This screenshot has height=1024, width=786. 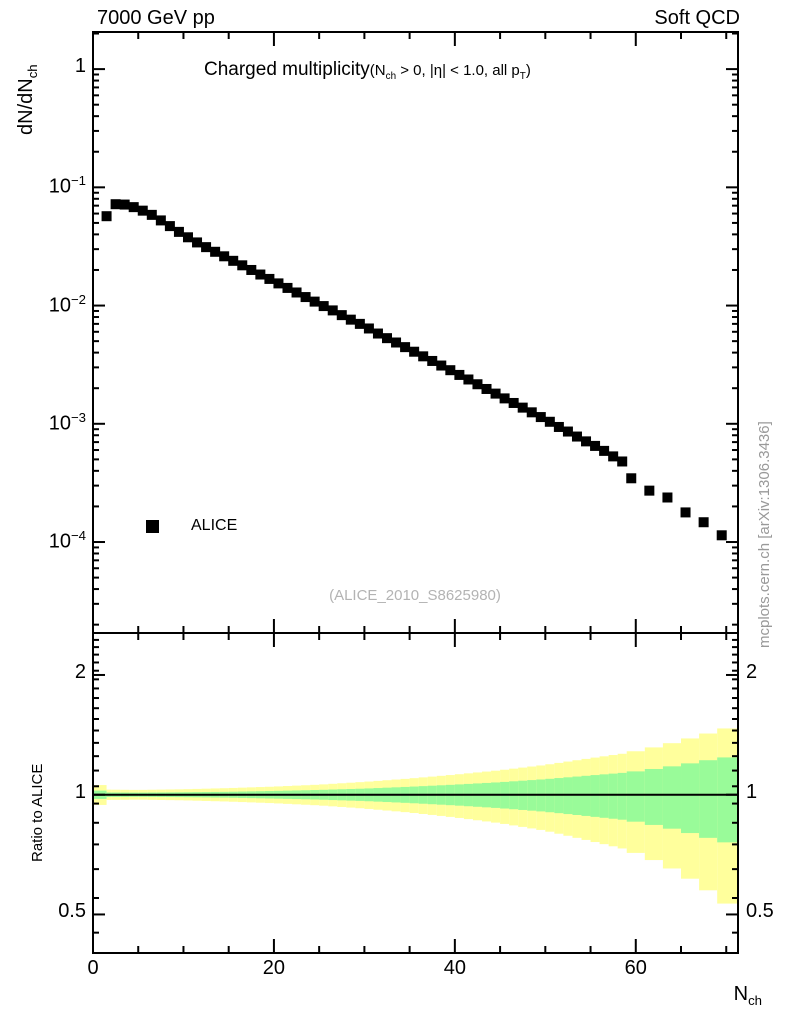 What do you see at coordinates (156, 18) in the screenshot?
I see `header-beam-energy-text: 7000 GeV pp` at bounding box center [156, 18].